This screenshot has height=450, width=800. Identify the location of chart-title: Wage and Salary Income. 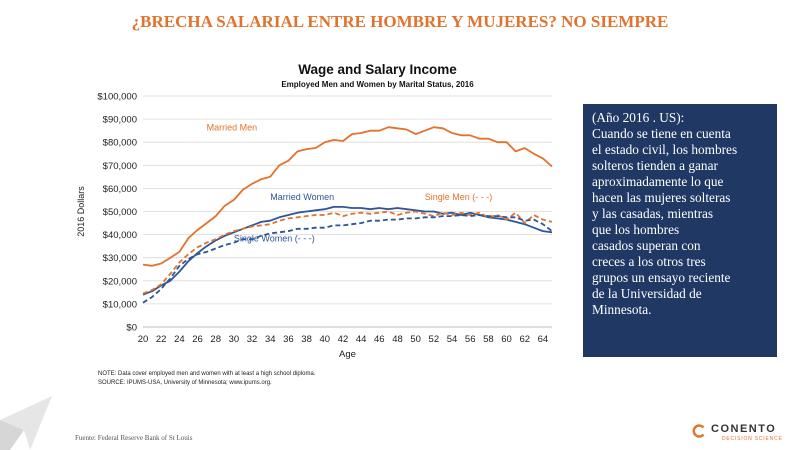
(377, 69).